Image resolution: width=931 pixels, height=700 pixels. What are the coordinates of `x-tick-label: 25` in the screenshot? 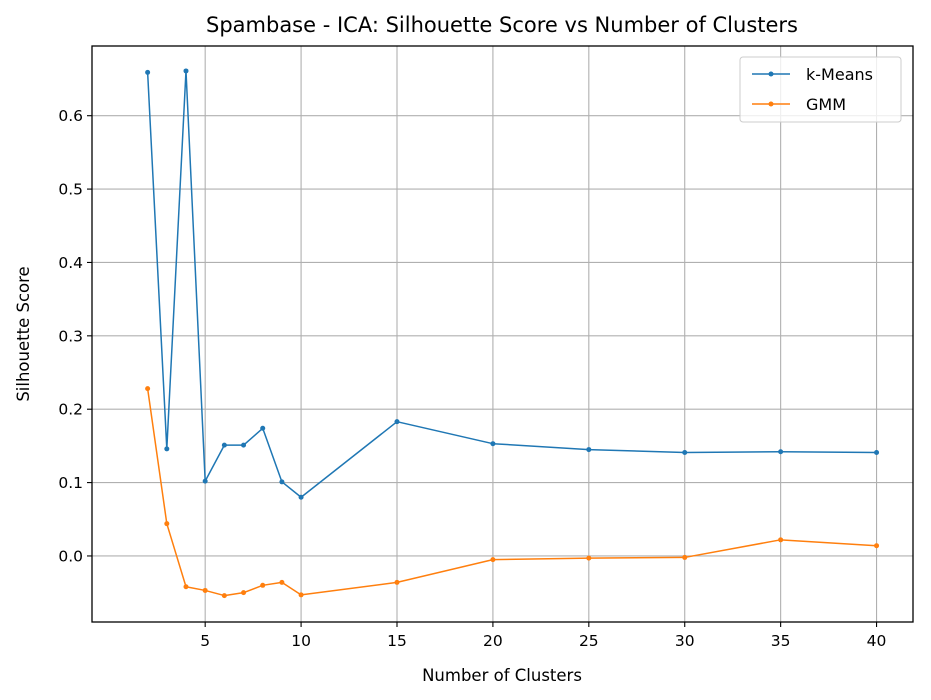 It's located at (589, 641).